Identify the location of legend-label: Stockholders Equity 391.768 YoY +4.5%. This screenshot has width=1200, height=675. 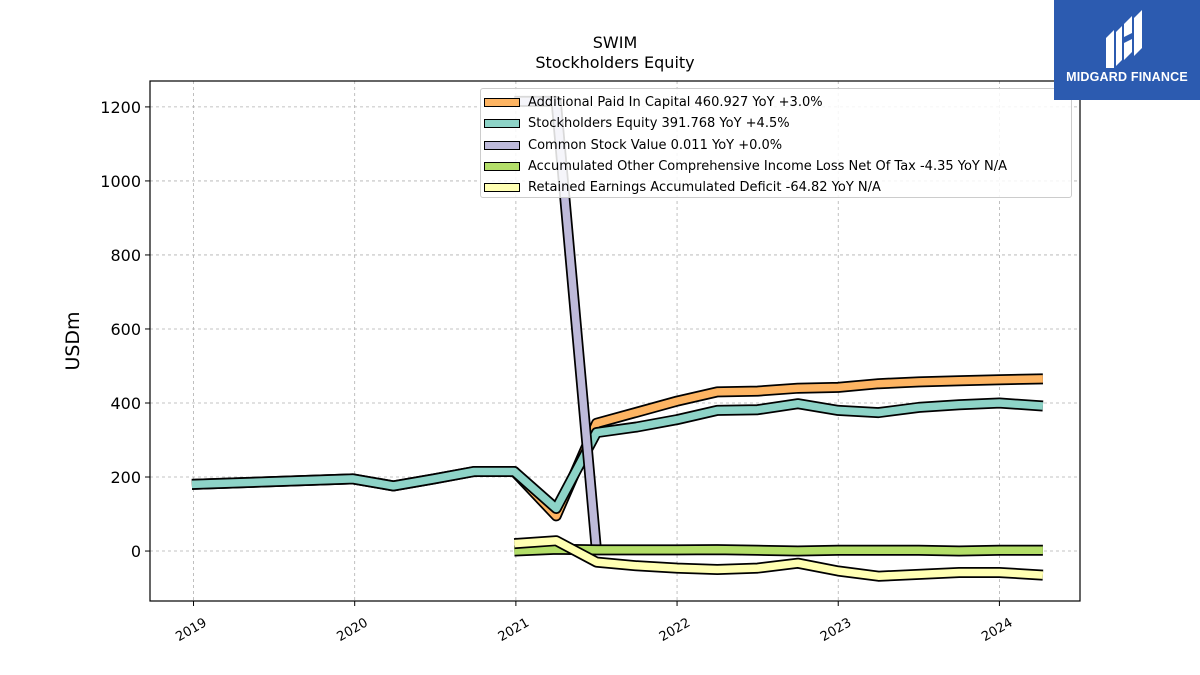
(659, 124).